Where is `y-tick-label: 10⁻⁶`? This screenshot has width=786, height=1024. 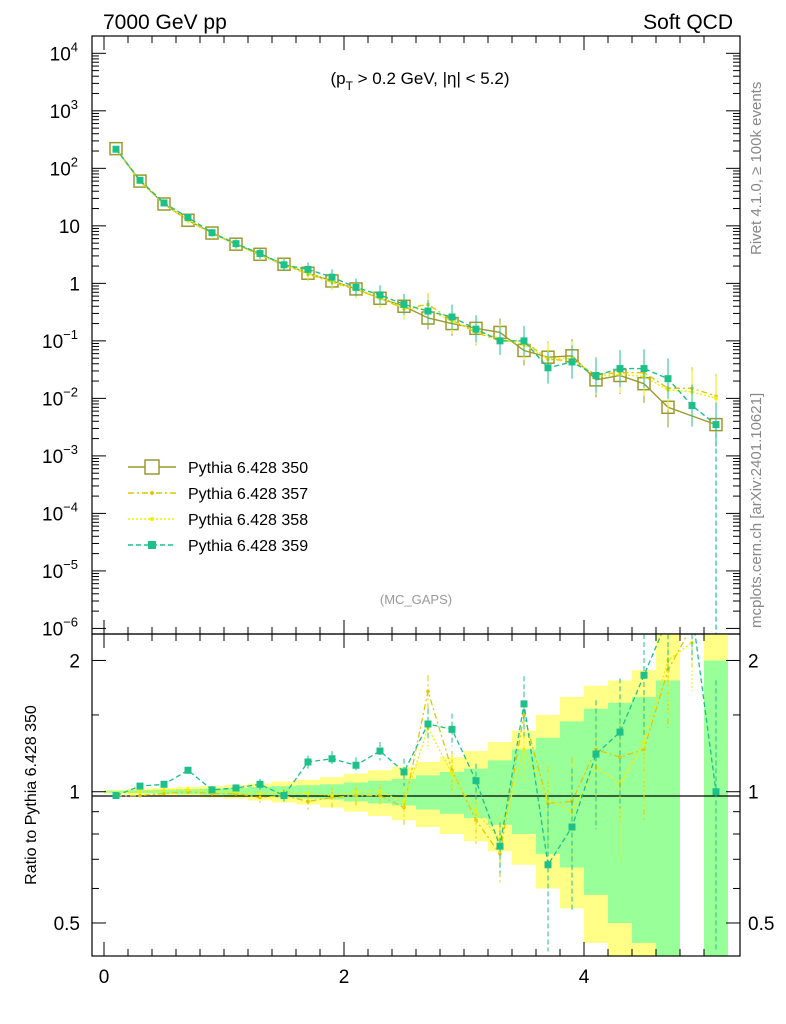 y-tick-label: 10⁻⁶ is located at coordinates (60, 627).